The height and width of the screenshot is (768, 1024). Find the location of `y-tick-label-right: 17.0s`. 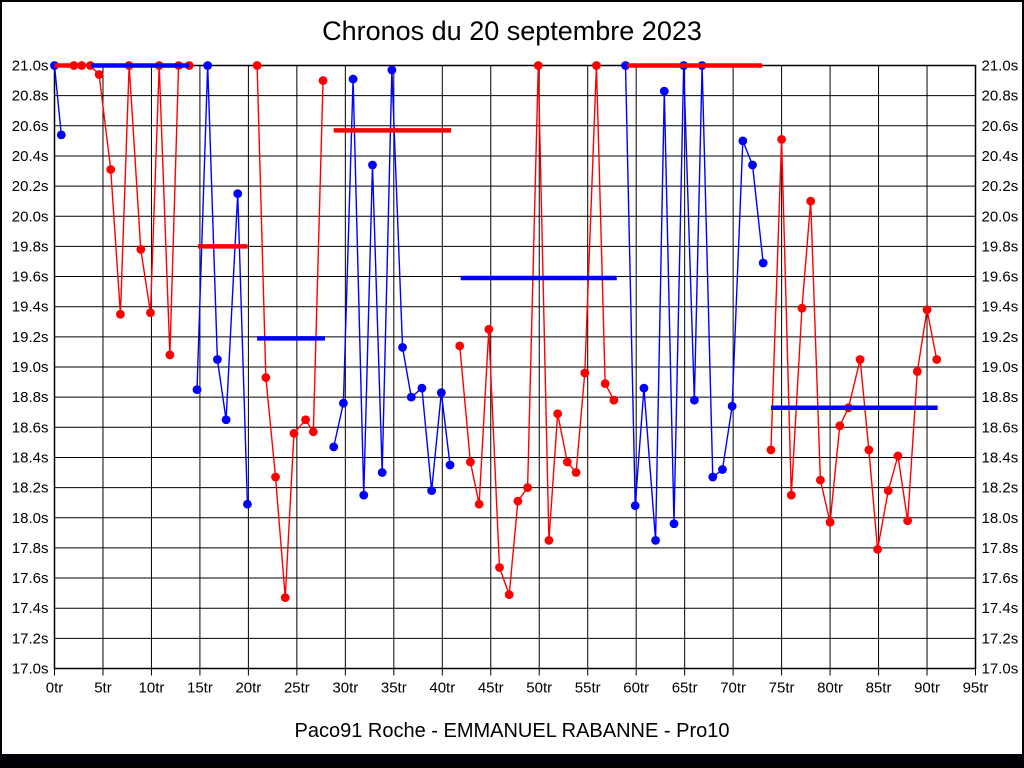

y-tick-label-right: 17.0s is located at coordinates (1000, 669).